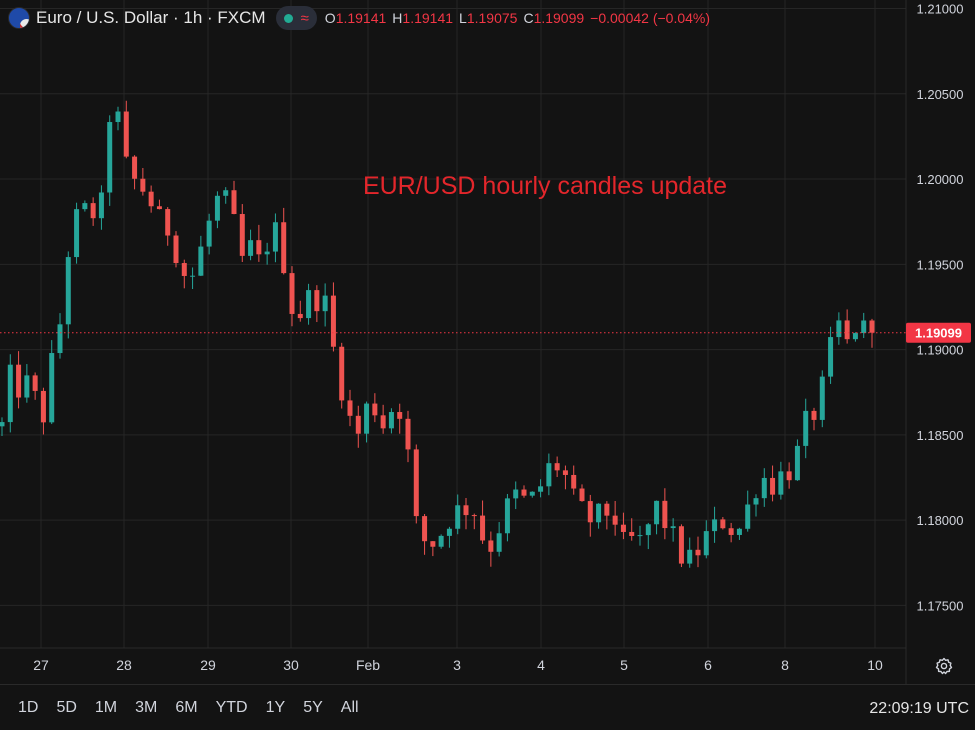  I want to click on x-tick-label: 27, so click(41, 665).